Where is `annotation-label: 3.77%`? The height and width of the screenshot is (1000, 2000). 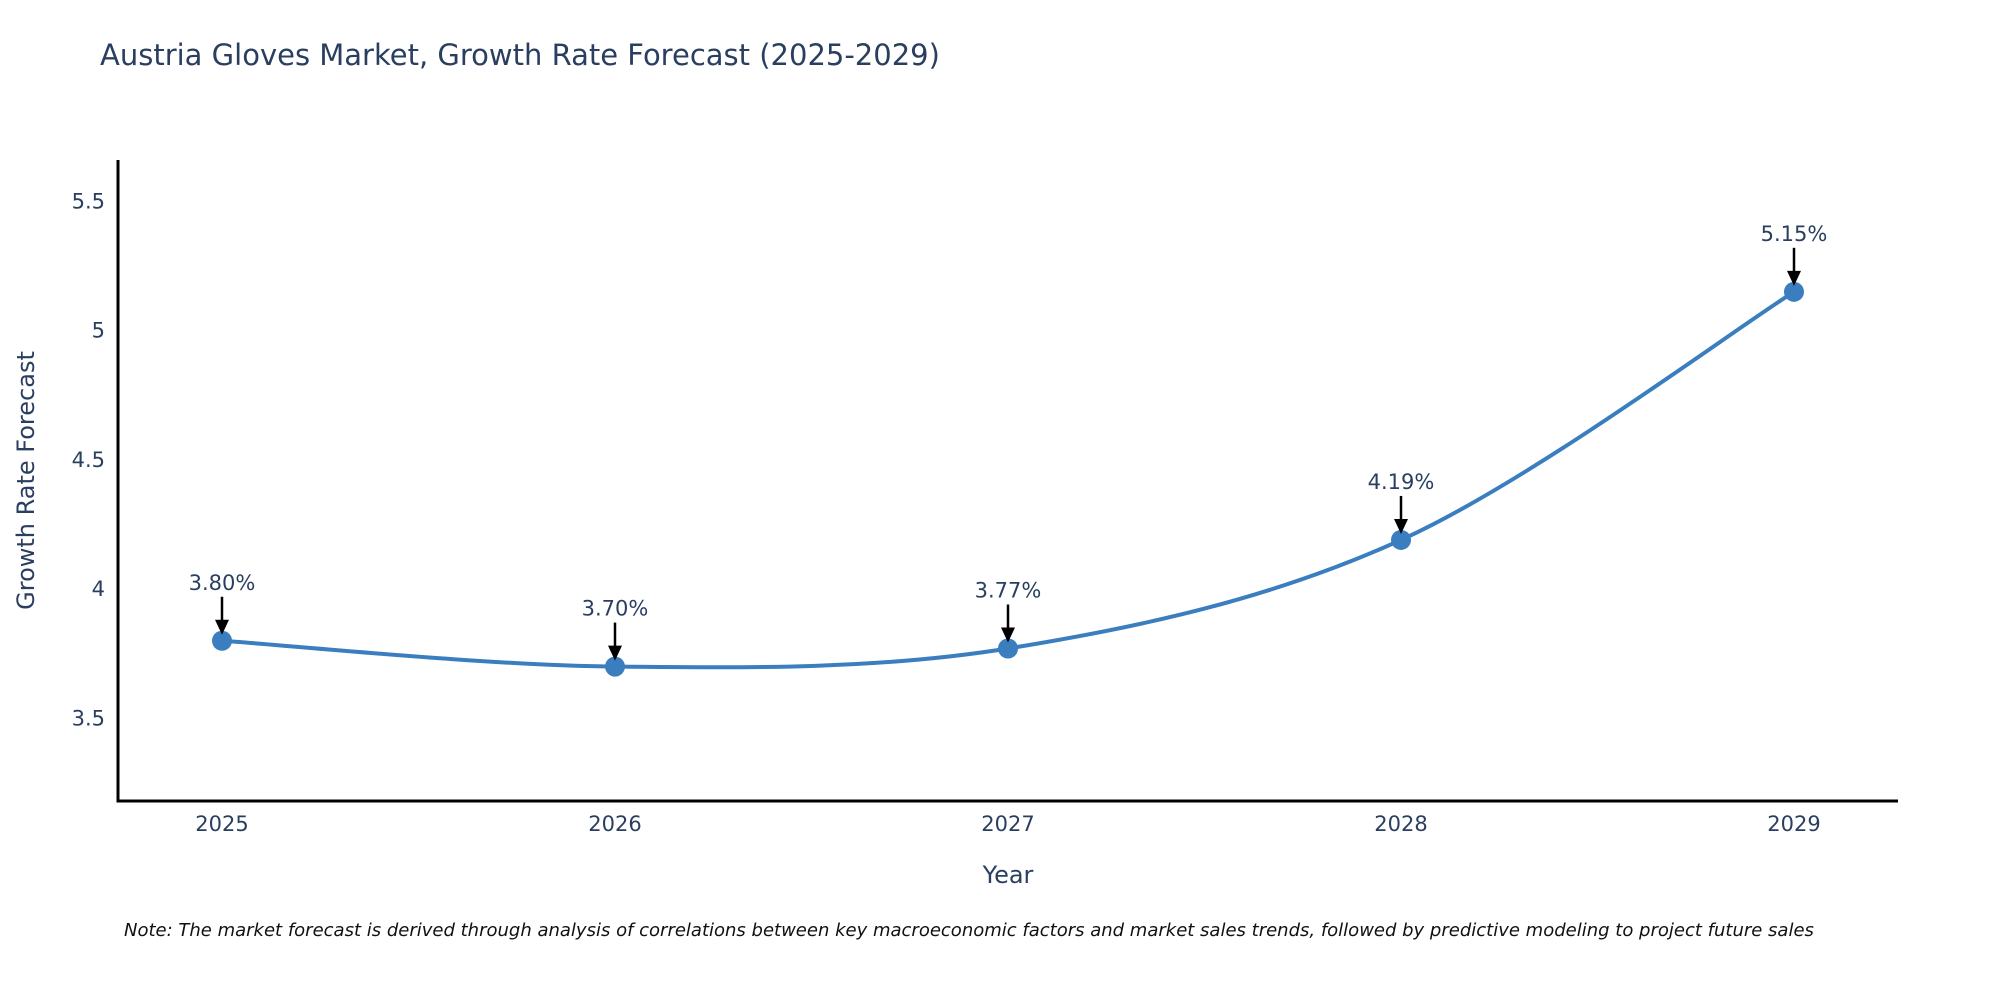 annotation-label: 3.77% is located at coordinates (1008, 591).